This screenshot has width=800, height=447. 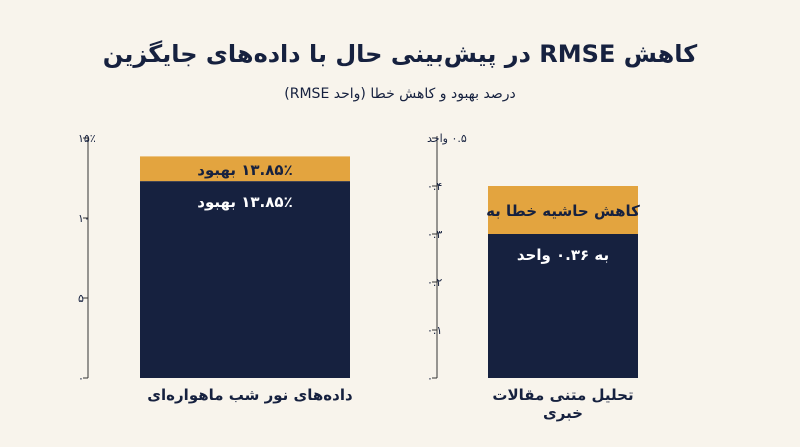 I want to click on left-y-tick-label: ۱۰, so click(x=84, y=218).